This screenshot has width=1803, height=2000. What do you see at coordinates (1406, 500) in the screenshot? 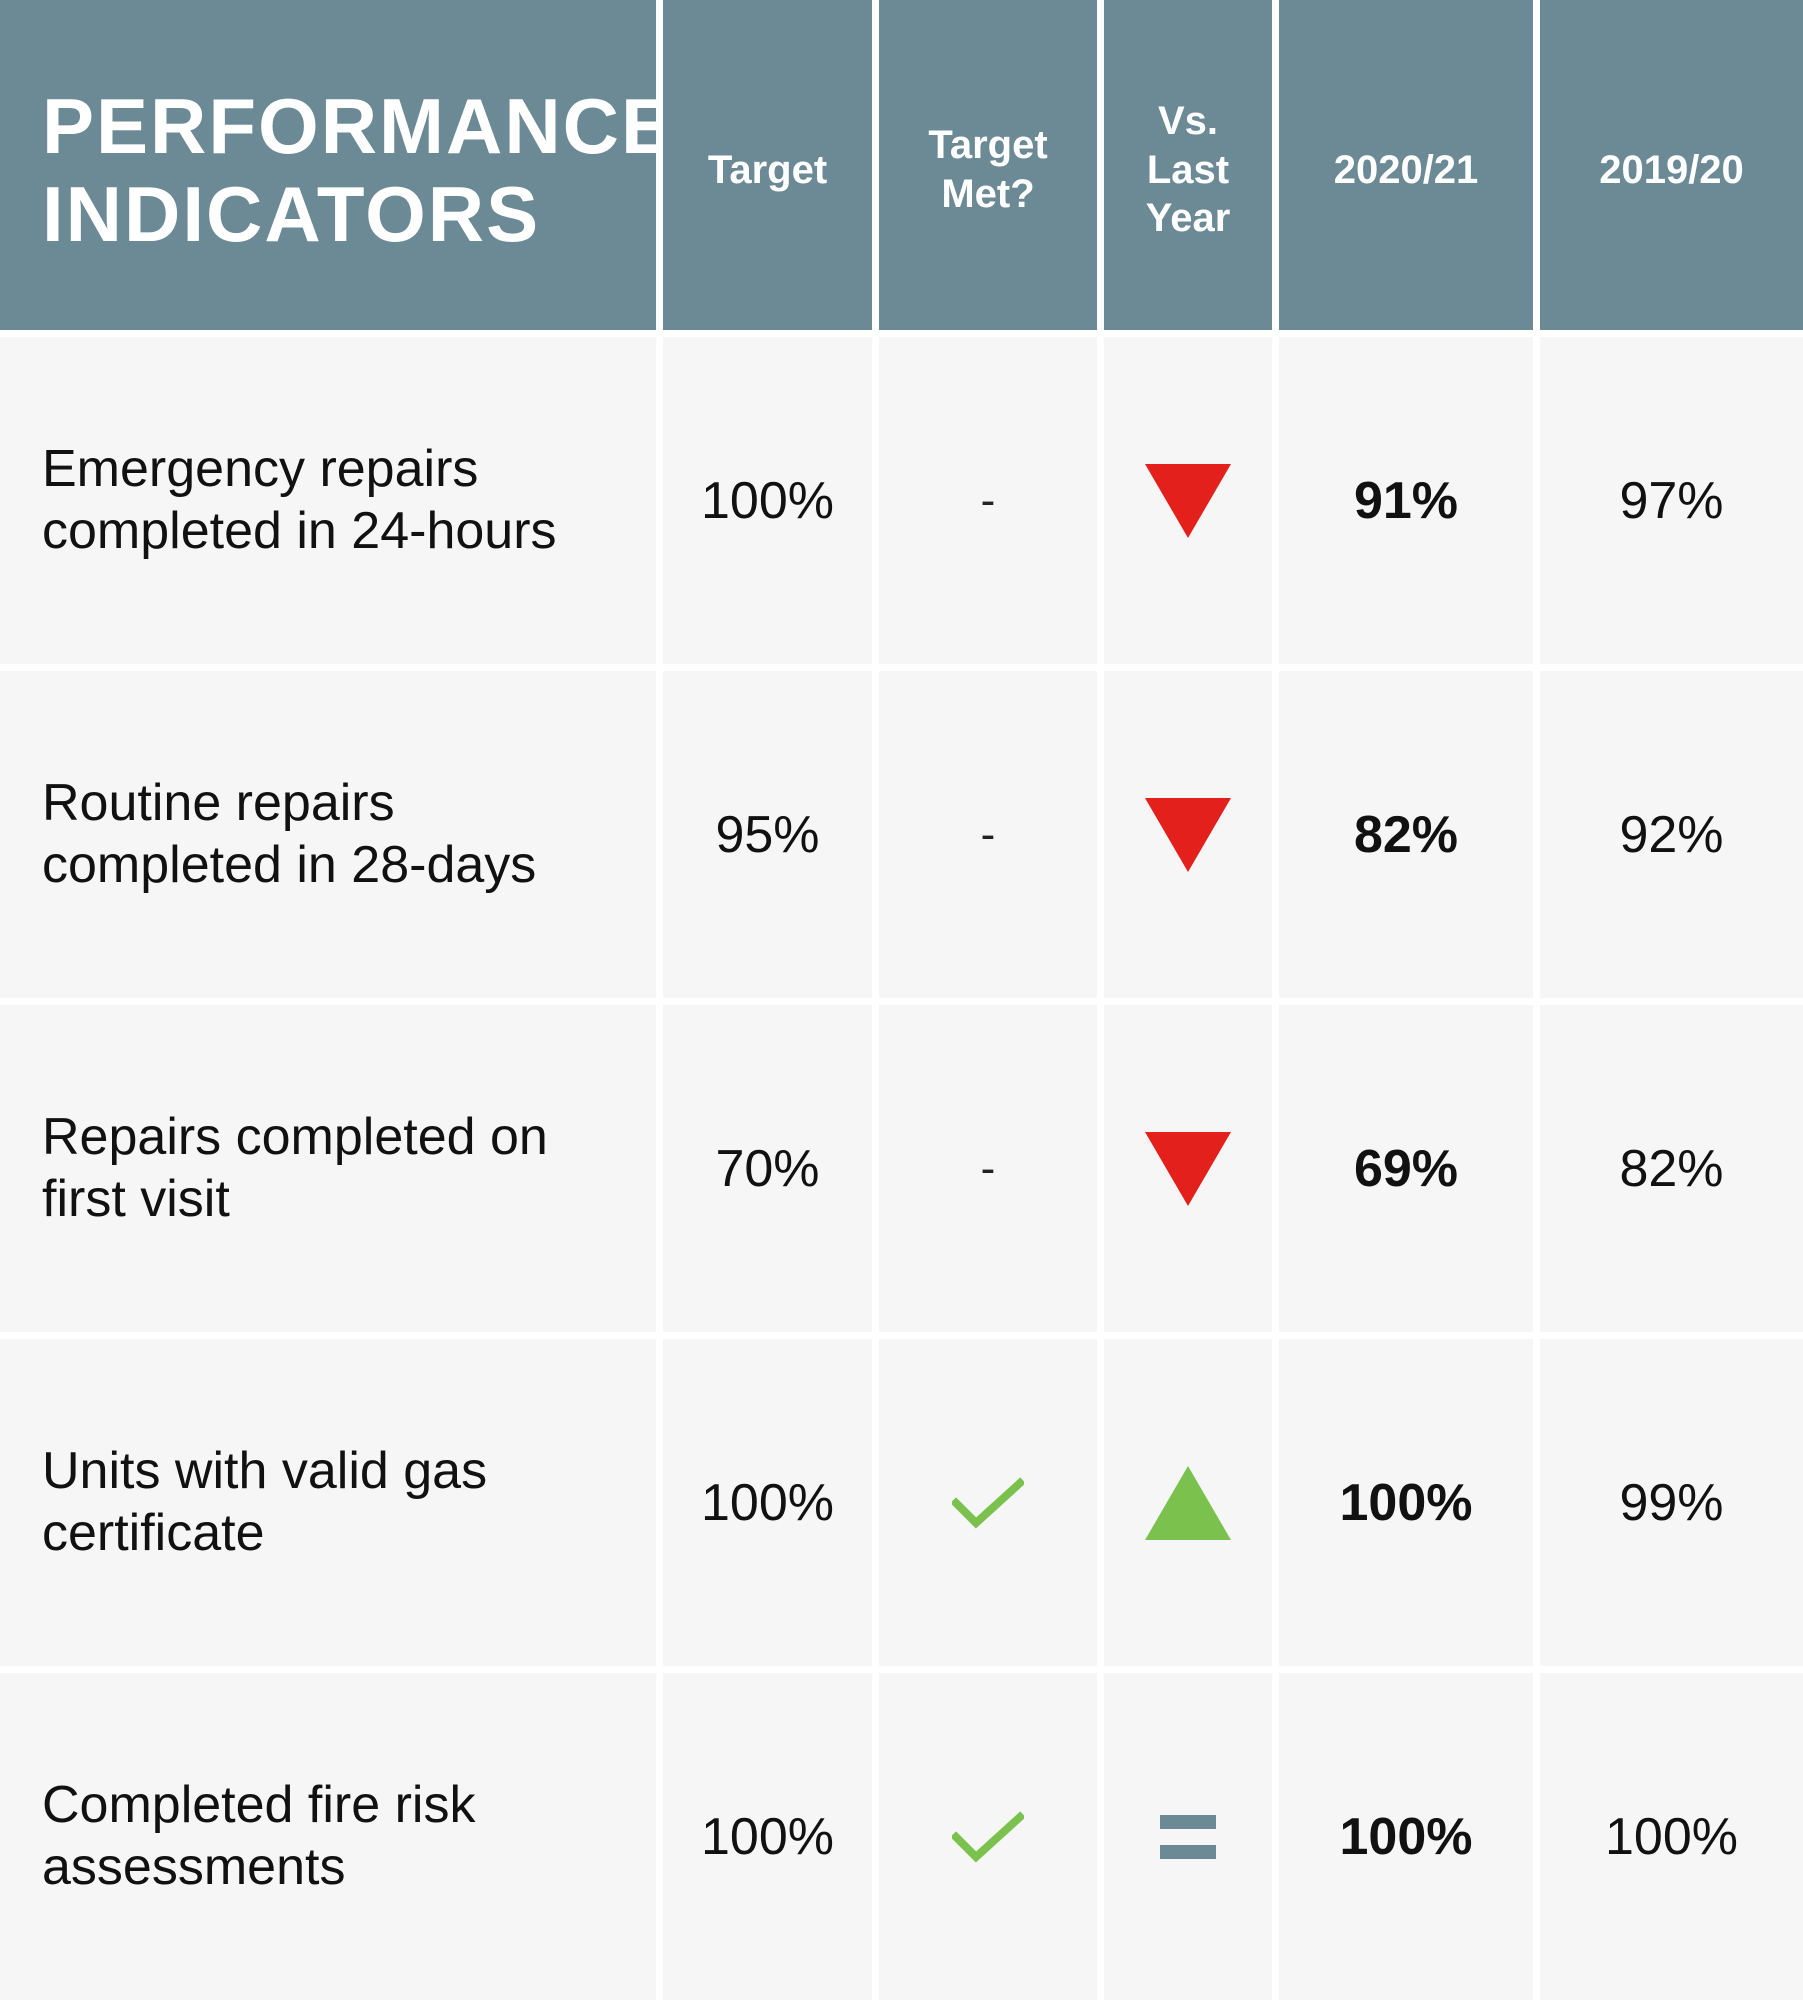
I see `row-current: 91%` at bounding box center [1406, 500].